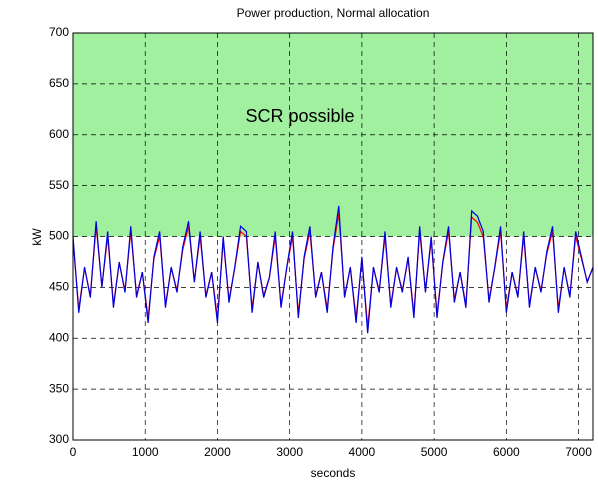 This screenshot has height=489, width=598. Describe the element at coordinates (59, 388) in the screenshot. I see `y-tick-label: 350` at that location.